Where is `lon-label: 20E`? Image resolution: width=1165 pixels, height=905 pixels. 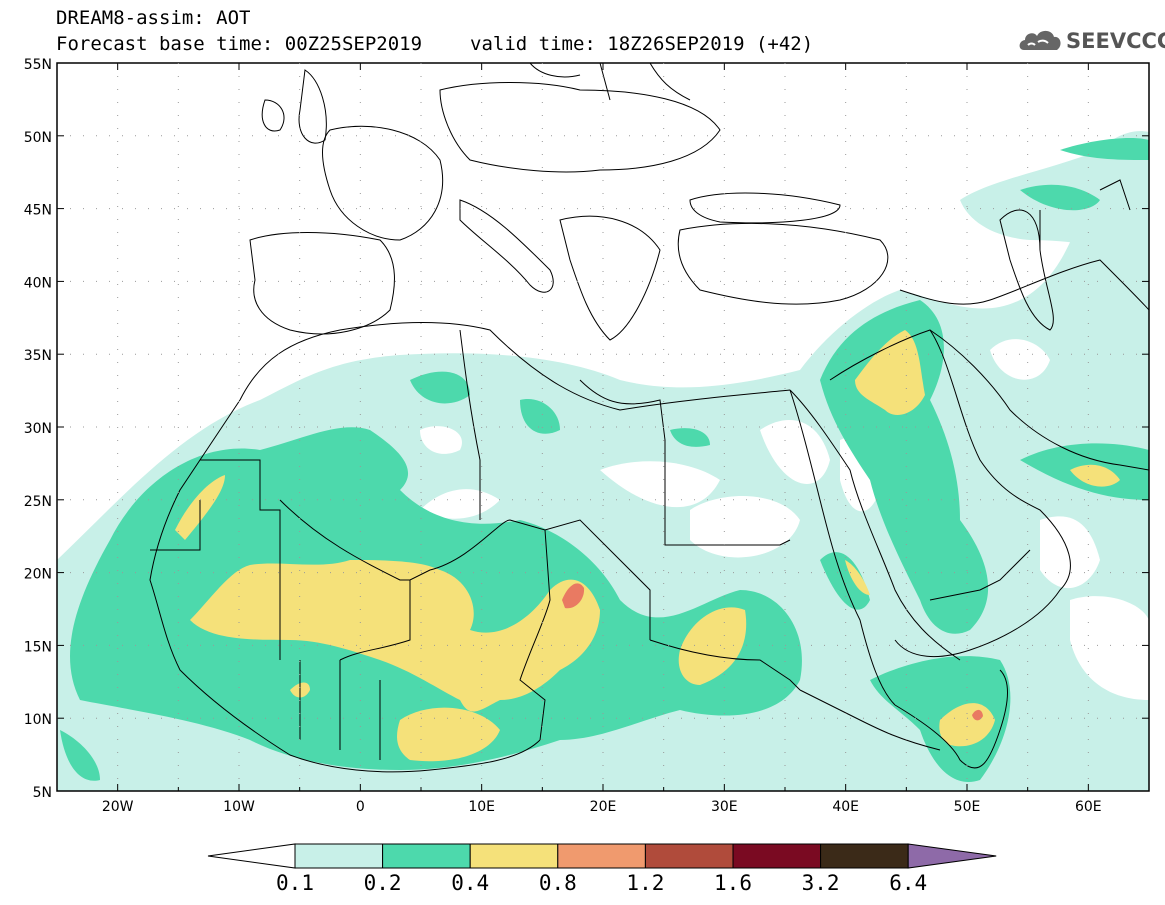 lon-label: 20E is located at coordinates (603, 807).